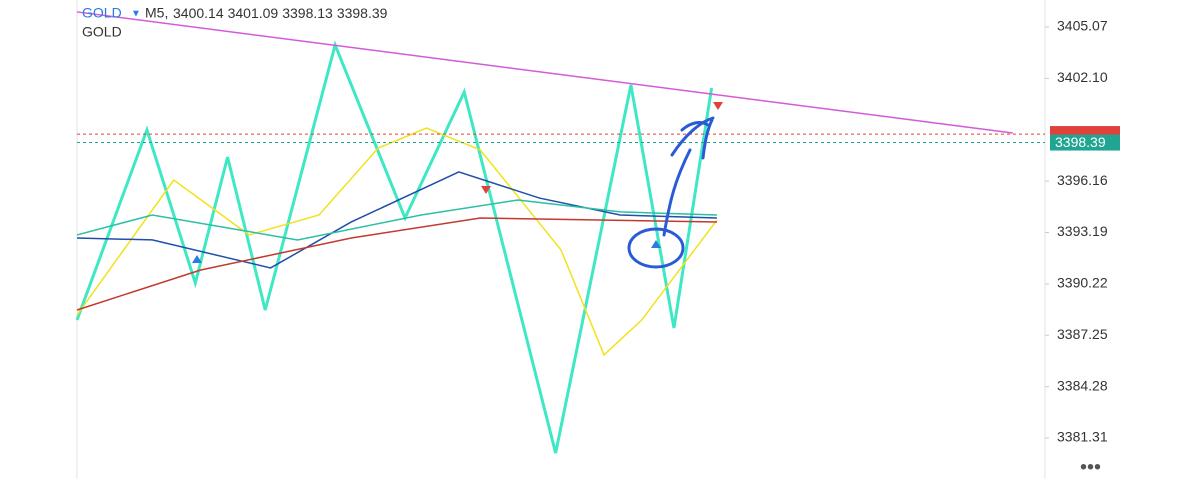  What do you see at coordinates (136, 14) in the screenshot?
I see `dropdown-icon: ▼` at bounding box center [136, 14].